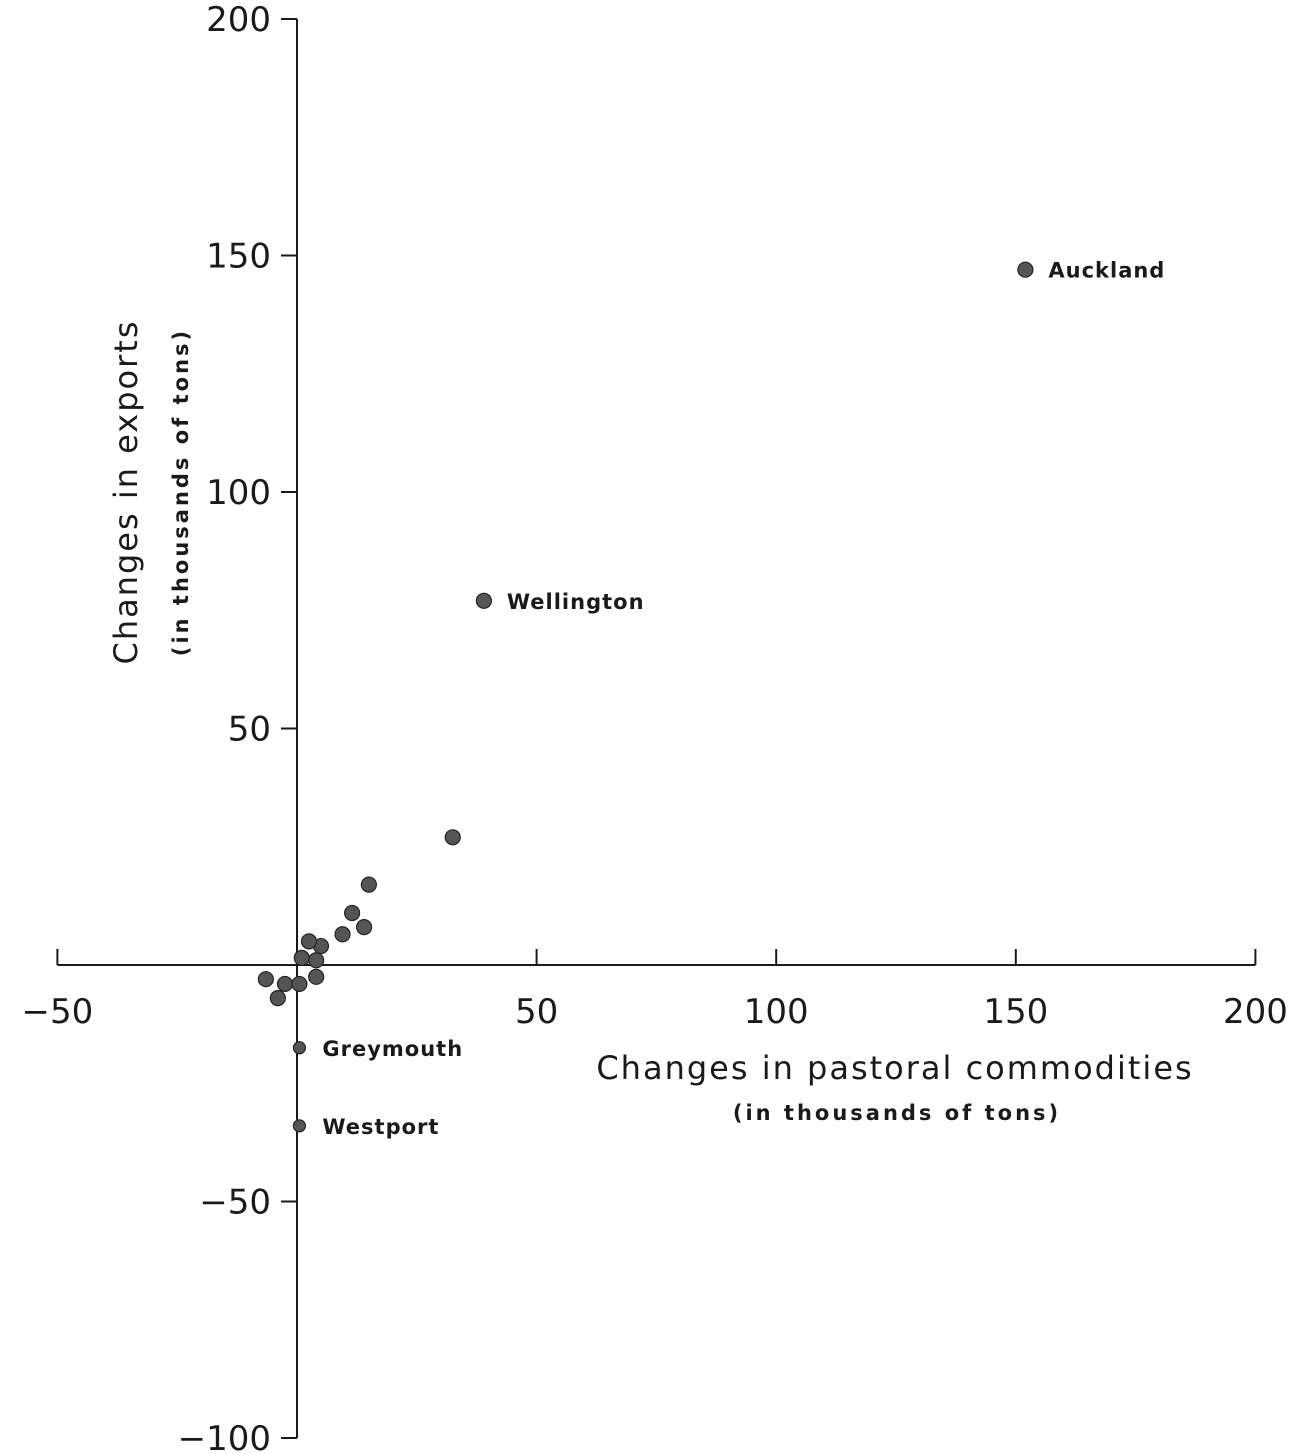 The width and height of the screenshot is (1311, 1454). Describe the element at coordinates (249, 730) in the screenshot. I see `y-tick-label: 50` at that location.